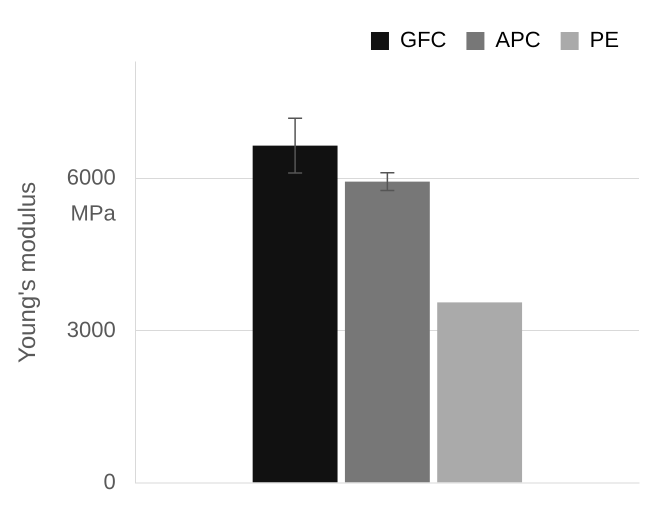  I want to click on legend-label: APC, so click(518, 39).